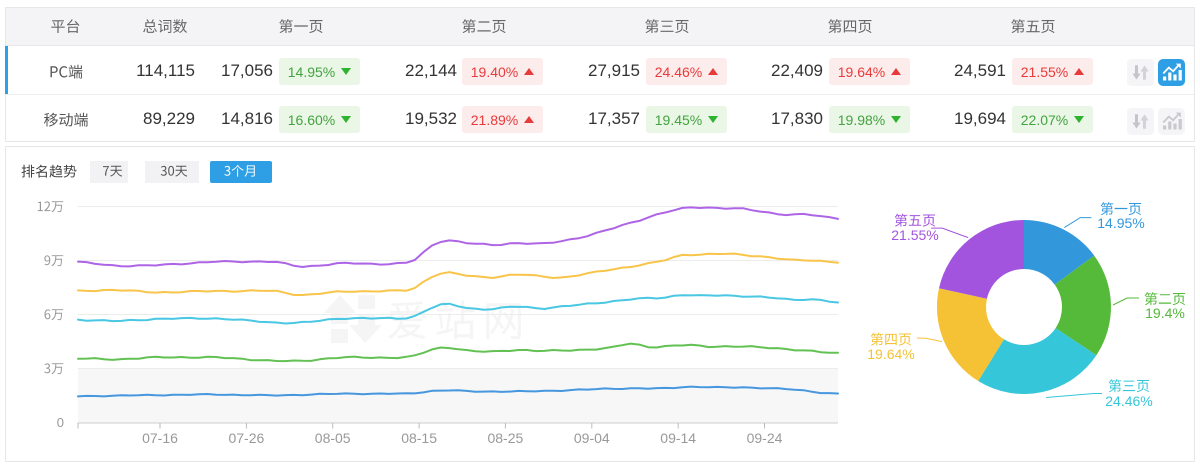 The width and height of the screenshot is (1200, 469). What do you see at coordinates (160, 438) in the screenshot?
I see `svg-text: 07-16` at bounding box center [160, 438].